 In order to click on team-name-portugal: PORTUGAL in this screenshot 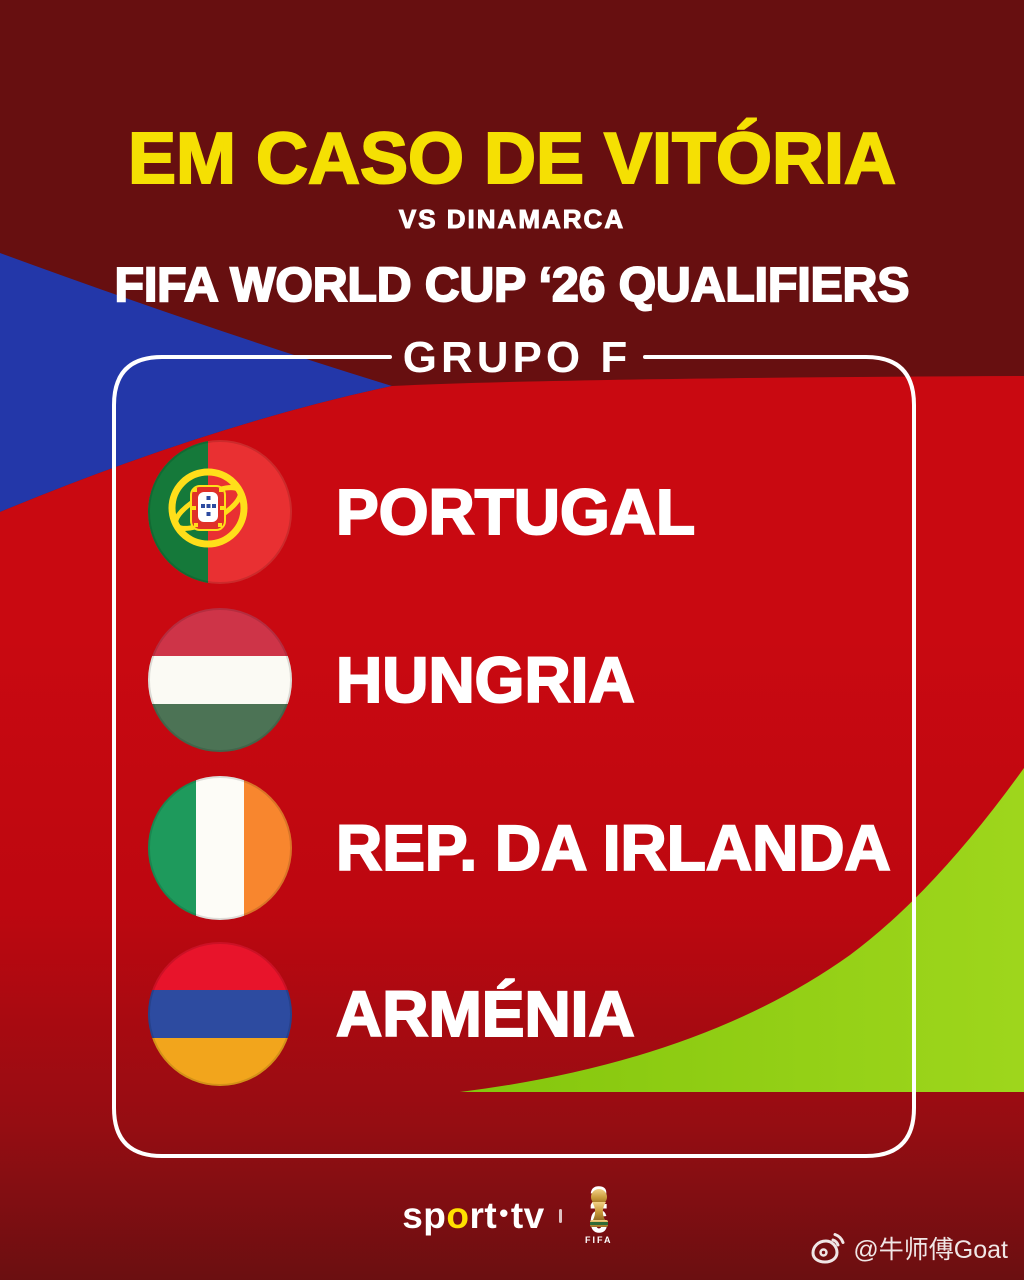, I will do `click(515, 512)`.